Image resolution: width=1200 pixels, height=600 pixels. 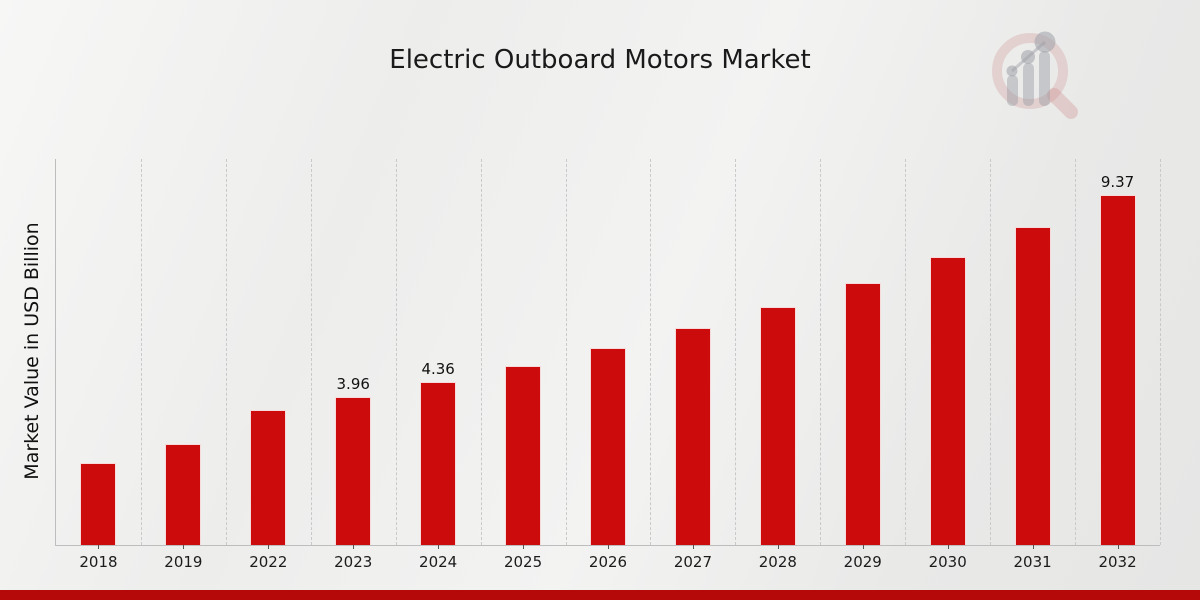 I want to click on bar-value-label-2024: 4.36, so click(x=438, y=369).